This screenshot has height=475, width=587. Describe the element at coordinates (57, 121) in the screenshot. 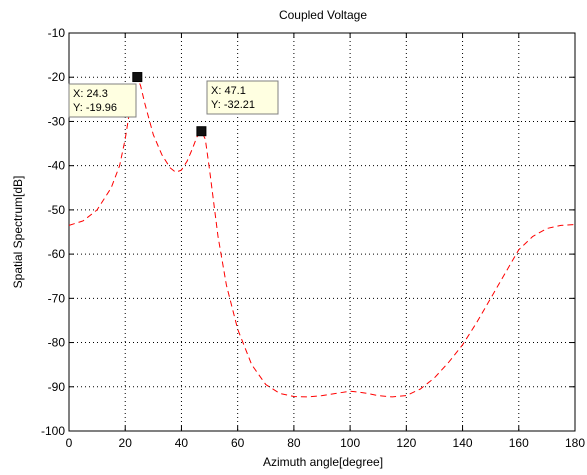

I see `y-tick-label: -30` at that location.